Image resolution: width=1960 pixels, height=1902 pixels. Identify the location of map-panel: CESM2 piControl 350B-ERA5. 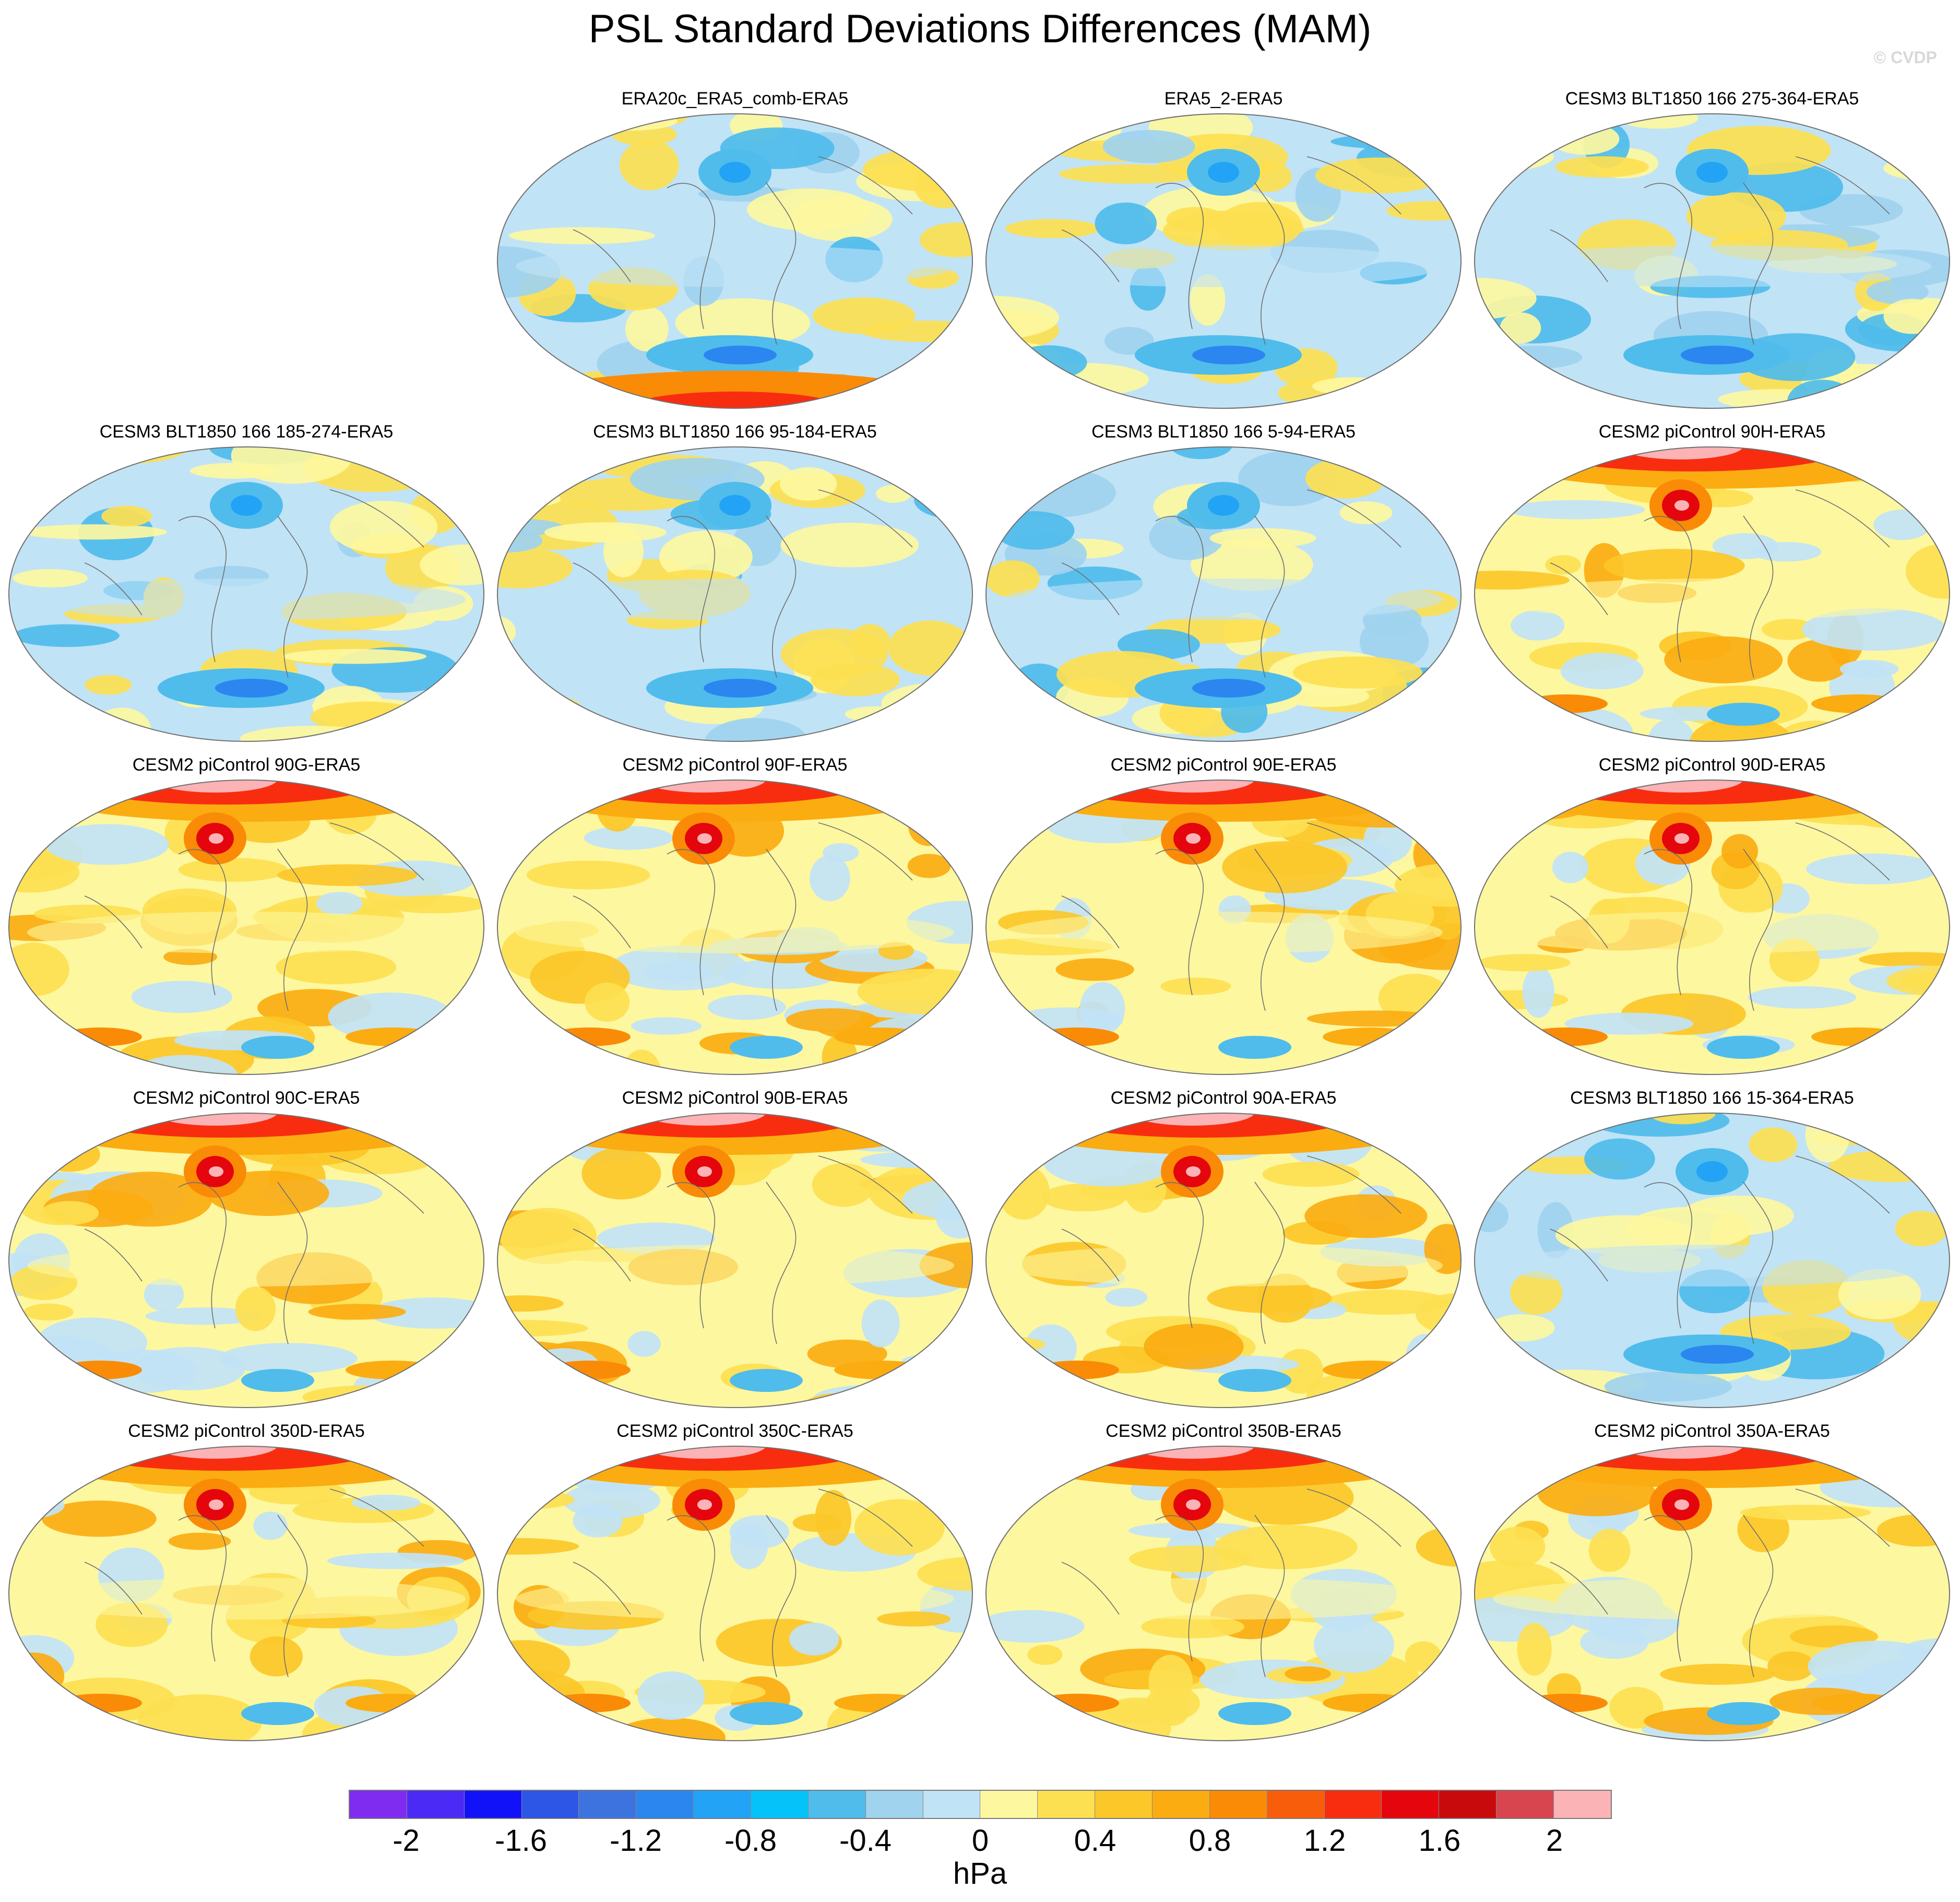
(1223, 1588).